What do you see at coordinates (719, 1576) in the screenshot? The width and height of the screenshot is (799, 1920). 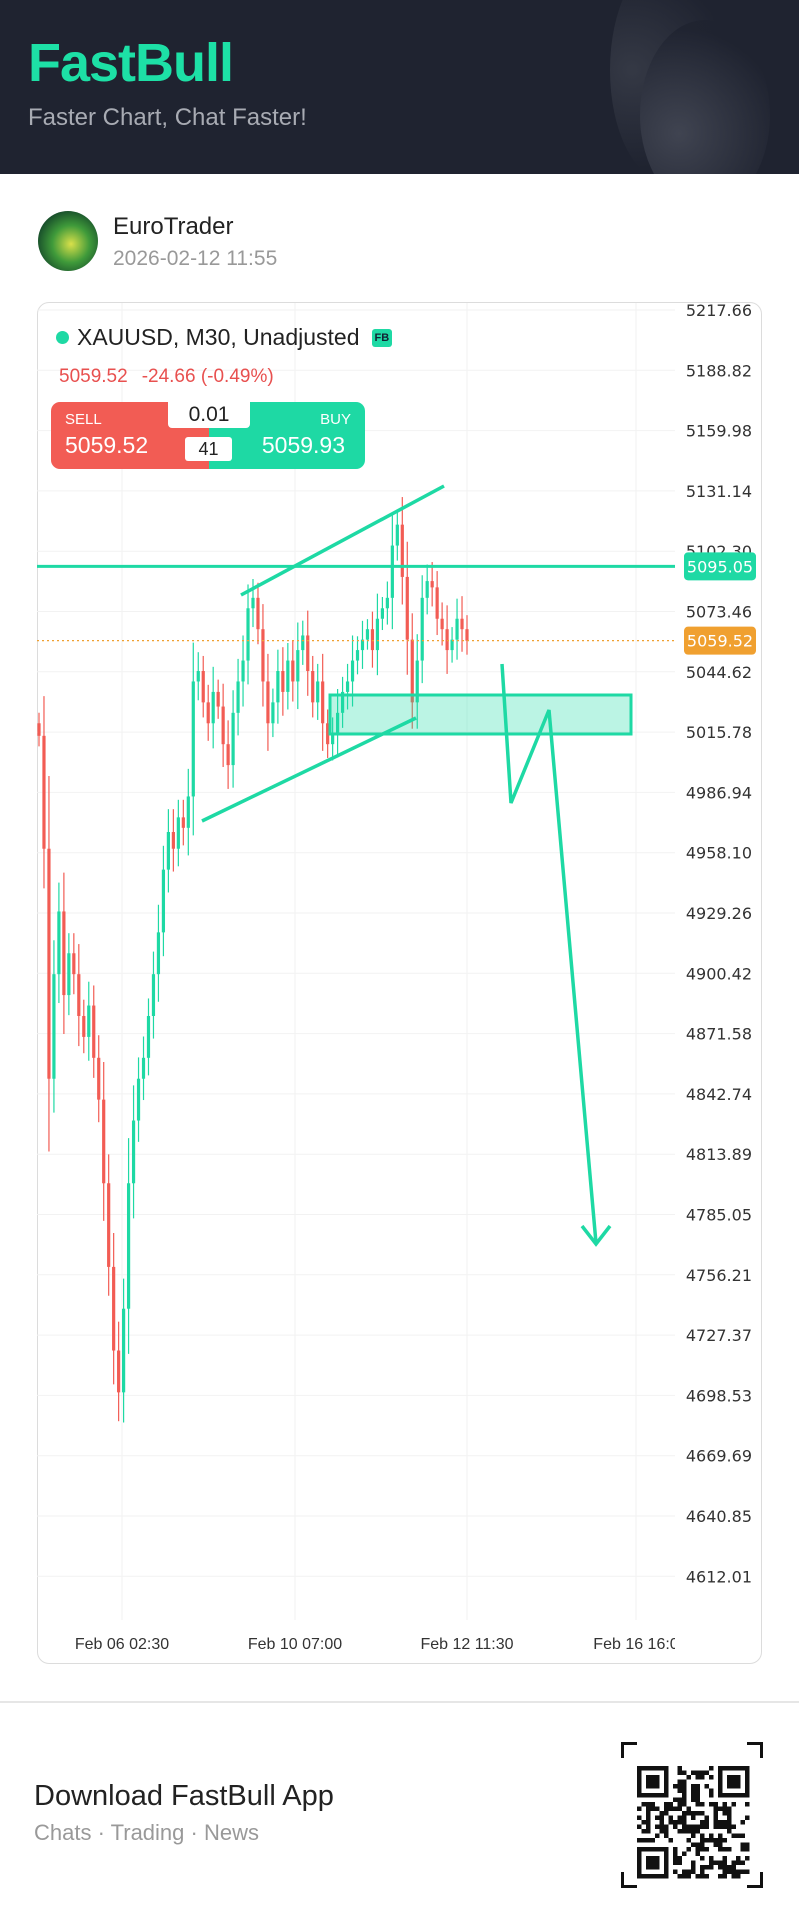 I see `price-tick-label: 4612.01` at bounding box center [719, 1576].